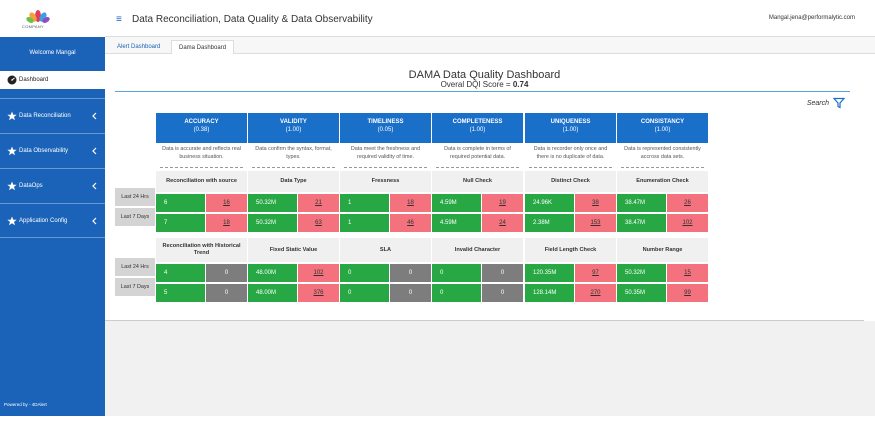  I want to click on check-label: Reconciliation with source, so click(201, 181).